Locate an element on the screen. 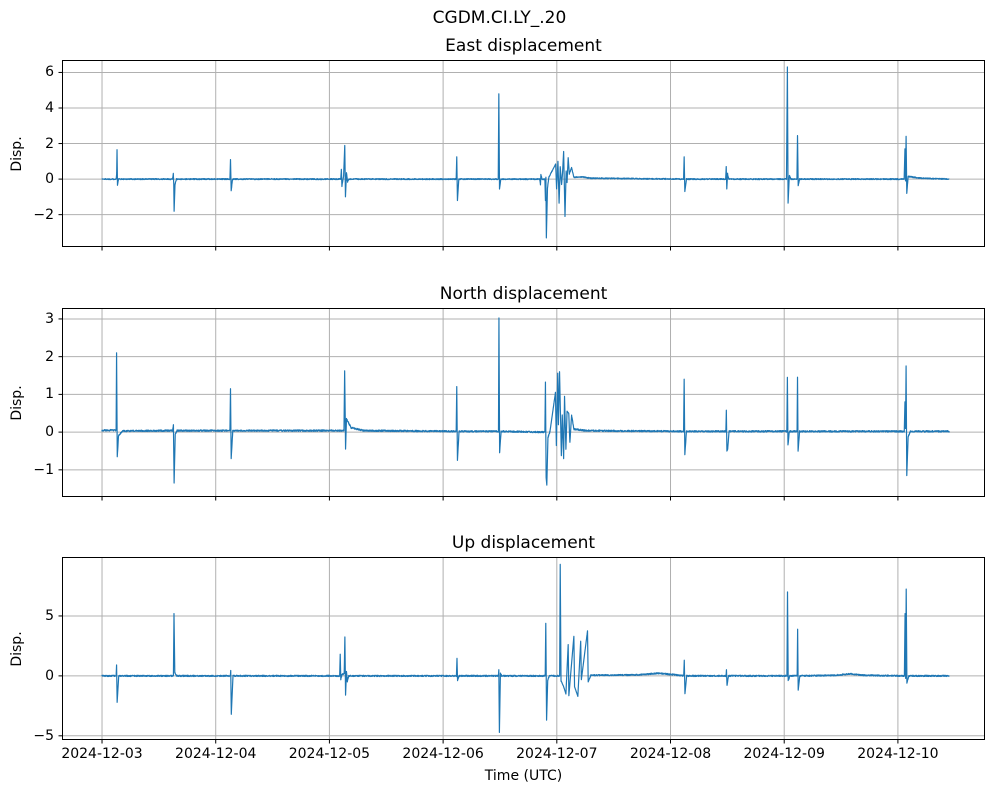 This screenshot has height=795, width=999. x-tick-label: 2024-12-08 is located at coordinates (670, 754).